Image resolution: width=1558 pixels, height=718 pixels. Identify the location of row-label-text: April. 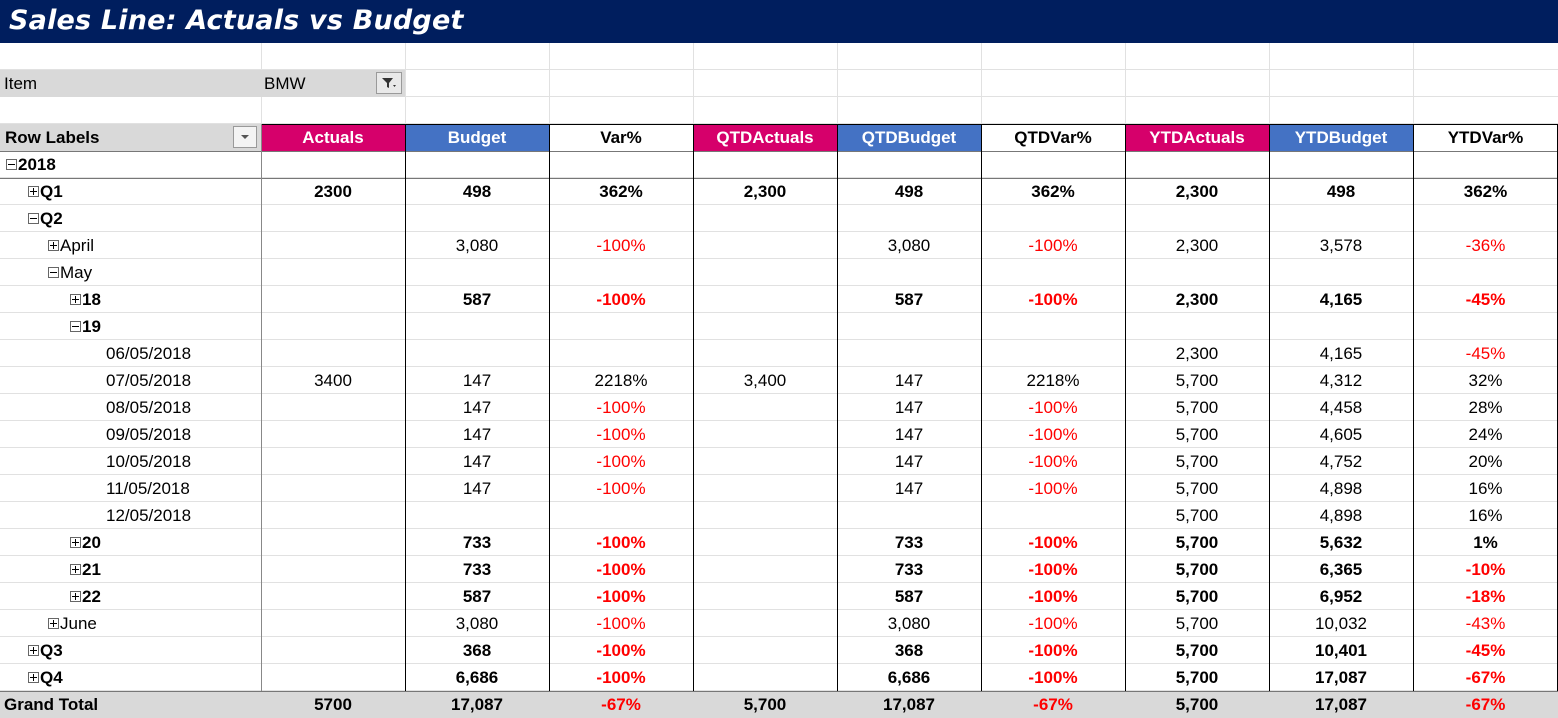
(77, 245).